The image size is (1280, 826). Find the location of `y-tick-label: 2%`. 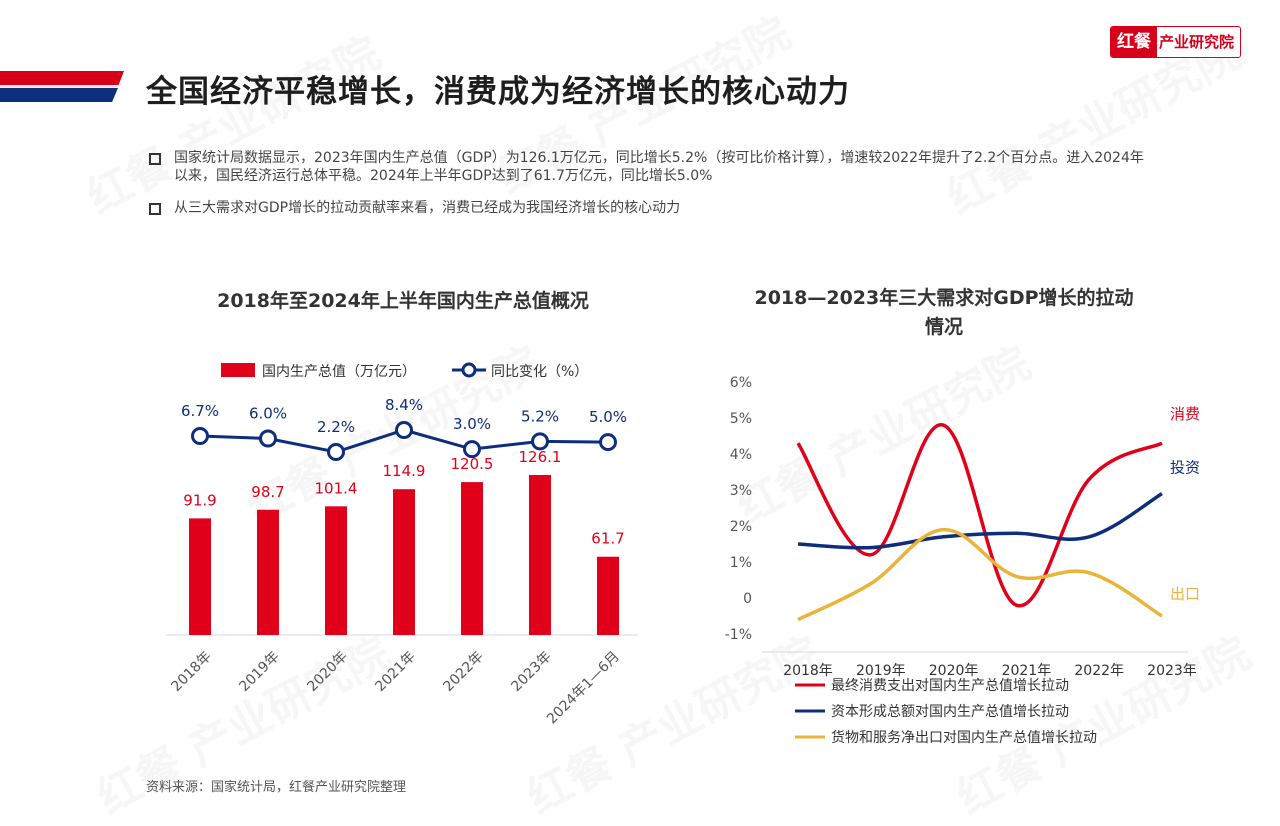

y-tick-label: 2% is located at coordinates (741, 527).